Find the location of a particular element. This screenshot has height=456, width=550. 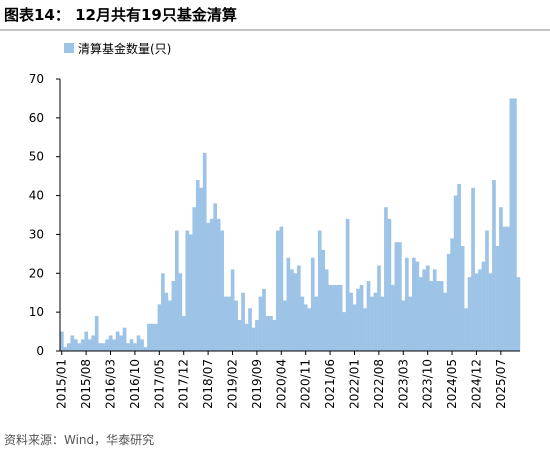

legend-swatch is located at coordinates (69, 48).